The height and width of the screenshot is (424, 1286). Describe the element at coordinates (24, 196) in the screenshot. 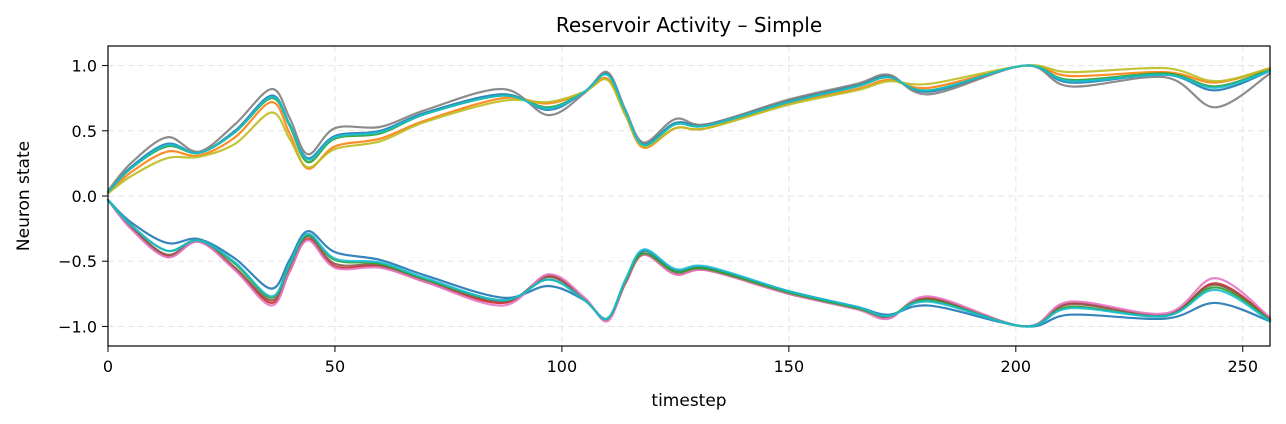

I see `y-axis-label: Neuron state` at that location.